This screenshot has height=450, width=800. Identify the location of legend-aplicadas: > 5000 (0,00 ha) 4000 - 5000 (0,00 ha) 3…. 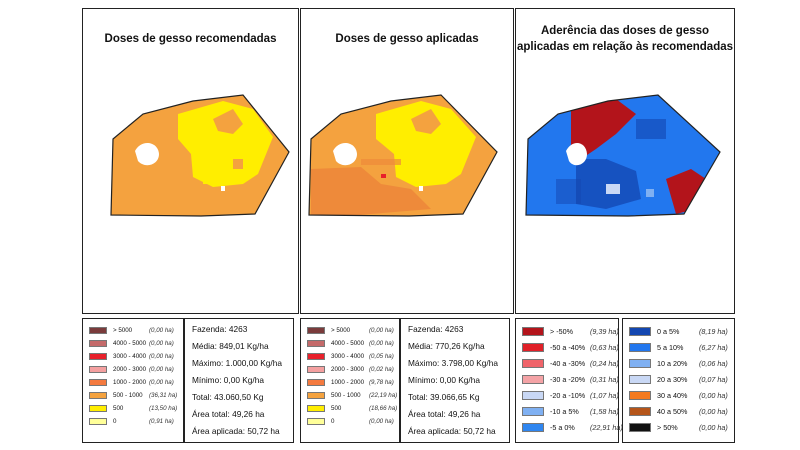
(350, 380).